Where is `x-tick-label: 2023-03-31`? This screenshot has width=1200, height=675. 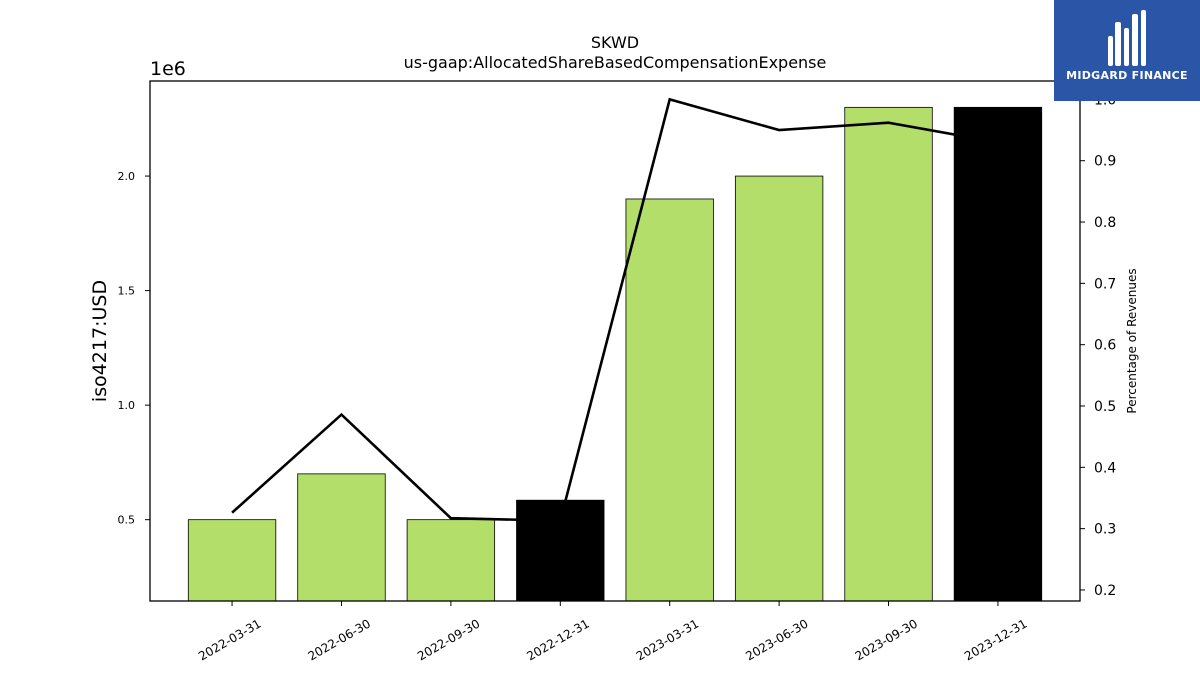
x-tick-label: 2023-03-31 is located at coordinates (667, 639).